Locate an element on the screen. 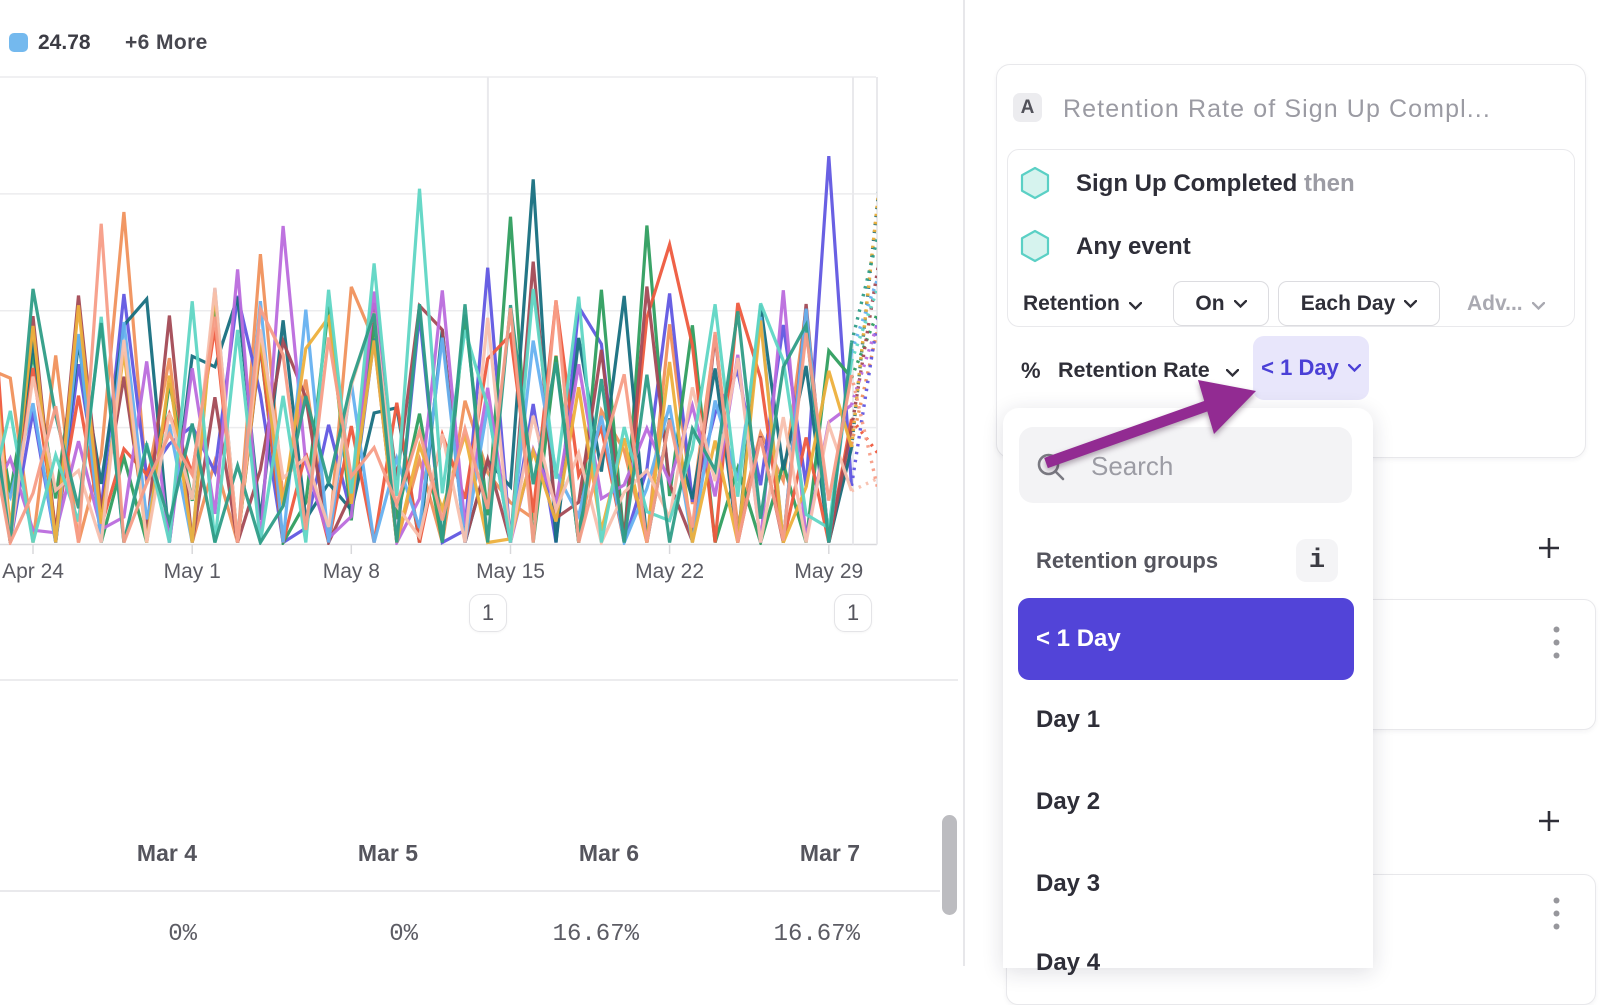  svg-text: May 29 is located at coordinates (828, 571).